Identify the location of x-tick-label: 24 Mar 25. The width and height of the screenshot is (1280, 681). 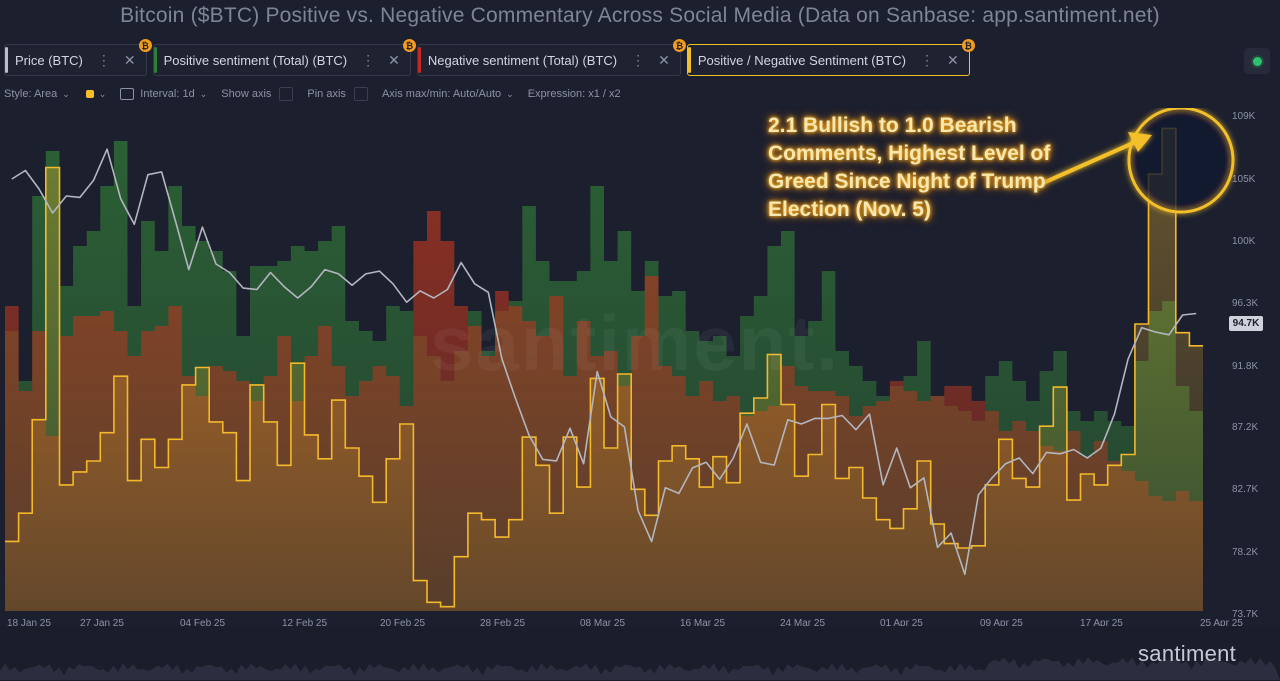
(802, 623).